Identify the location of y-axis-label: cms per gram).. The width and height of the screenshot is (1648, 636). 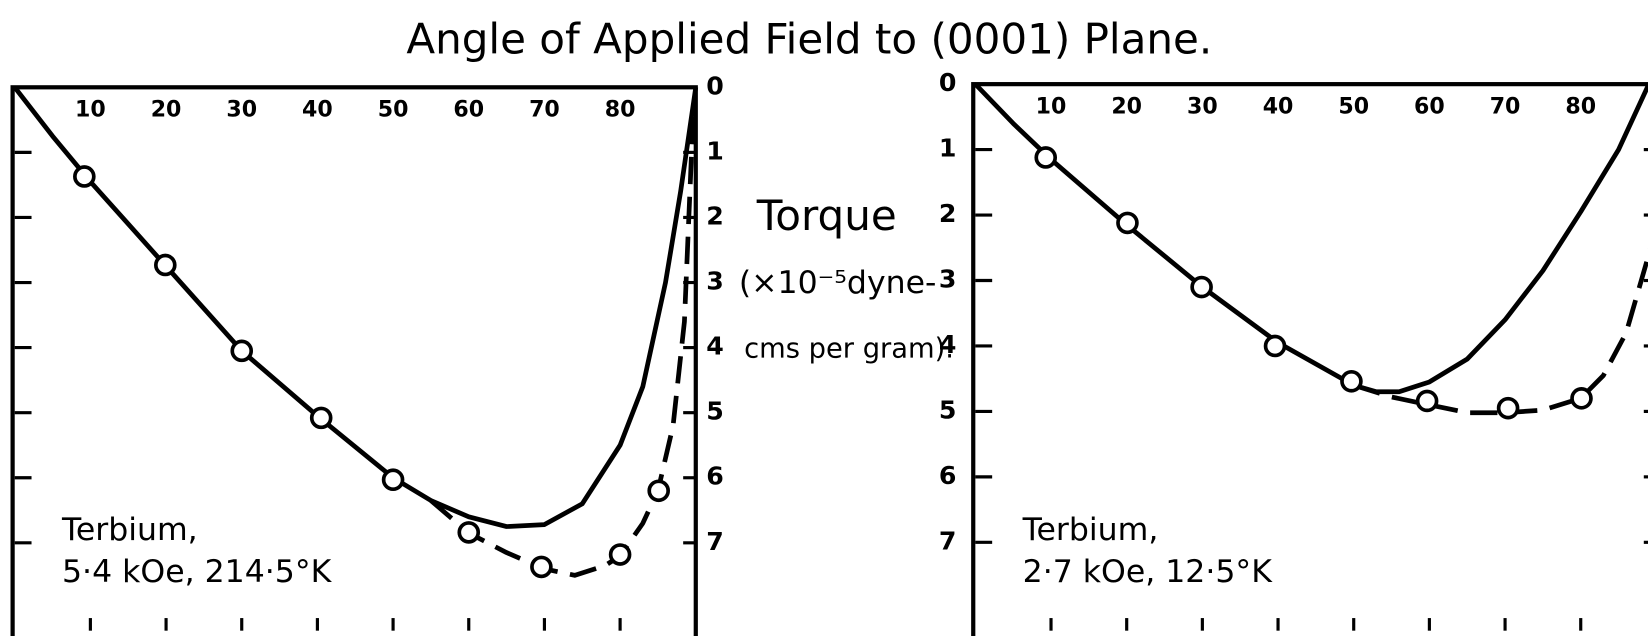
(849, 349).